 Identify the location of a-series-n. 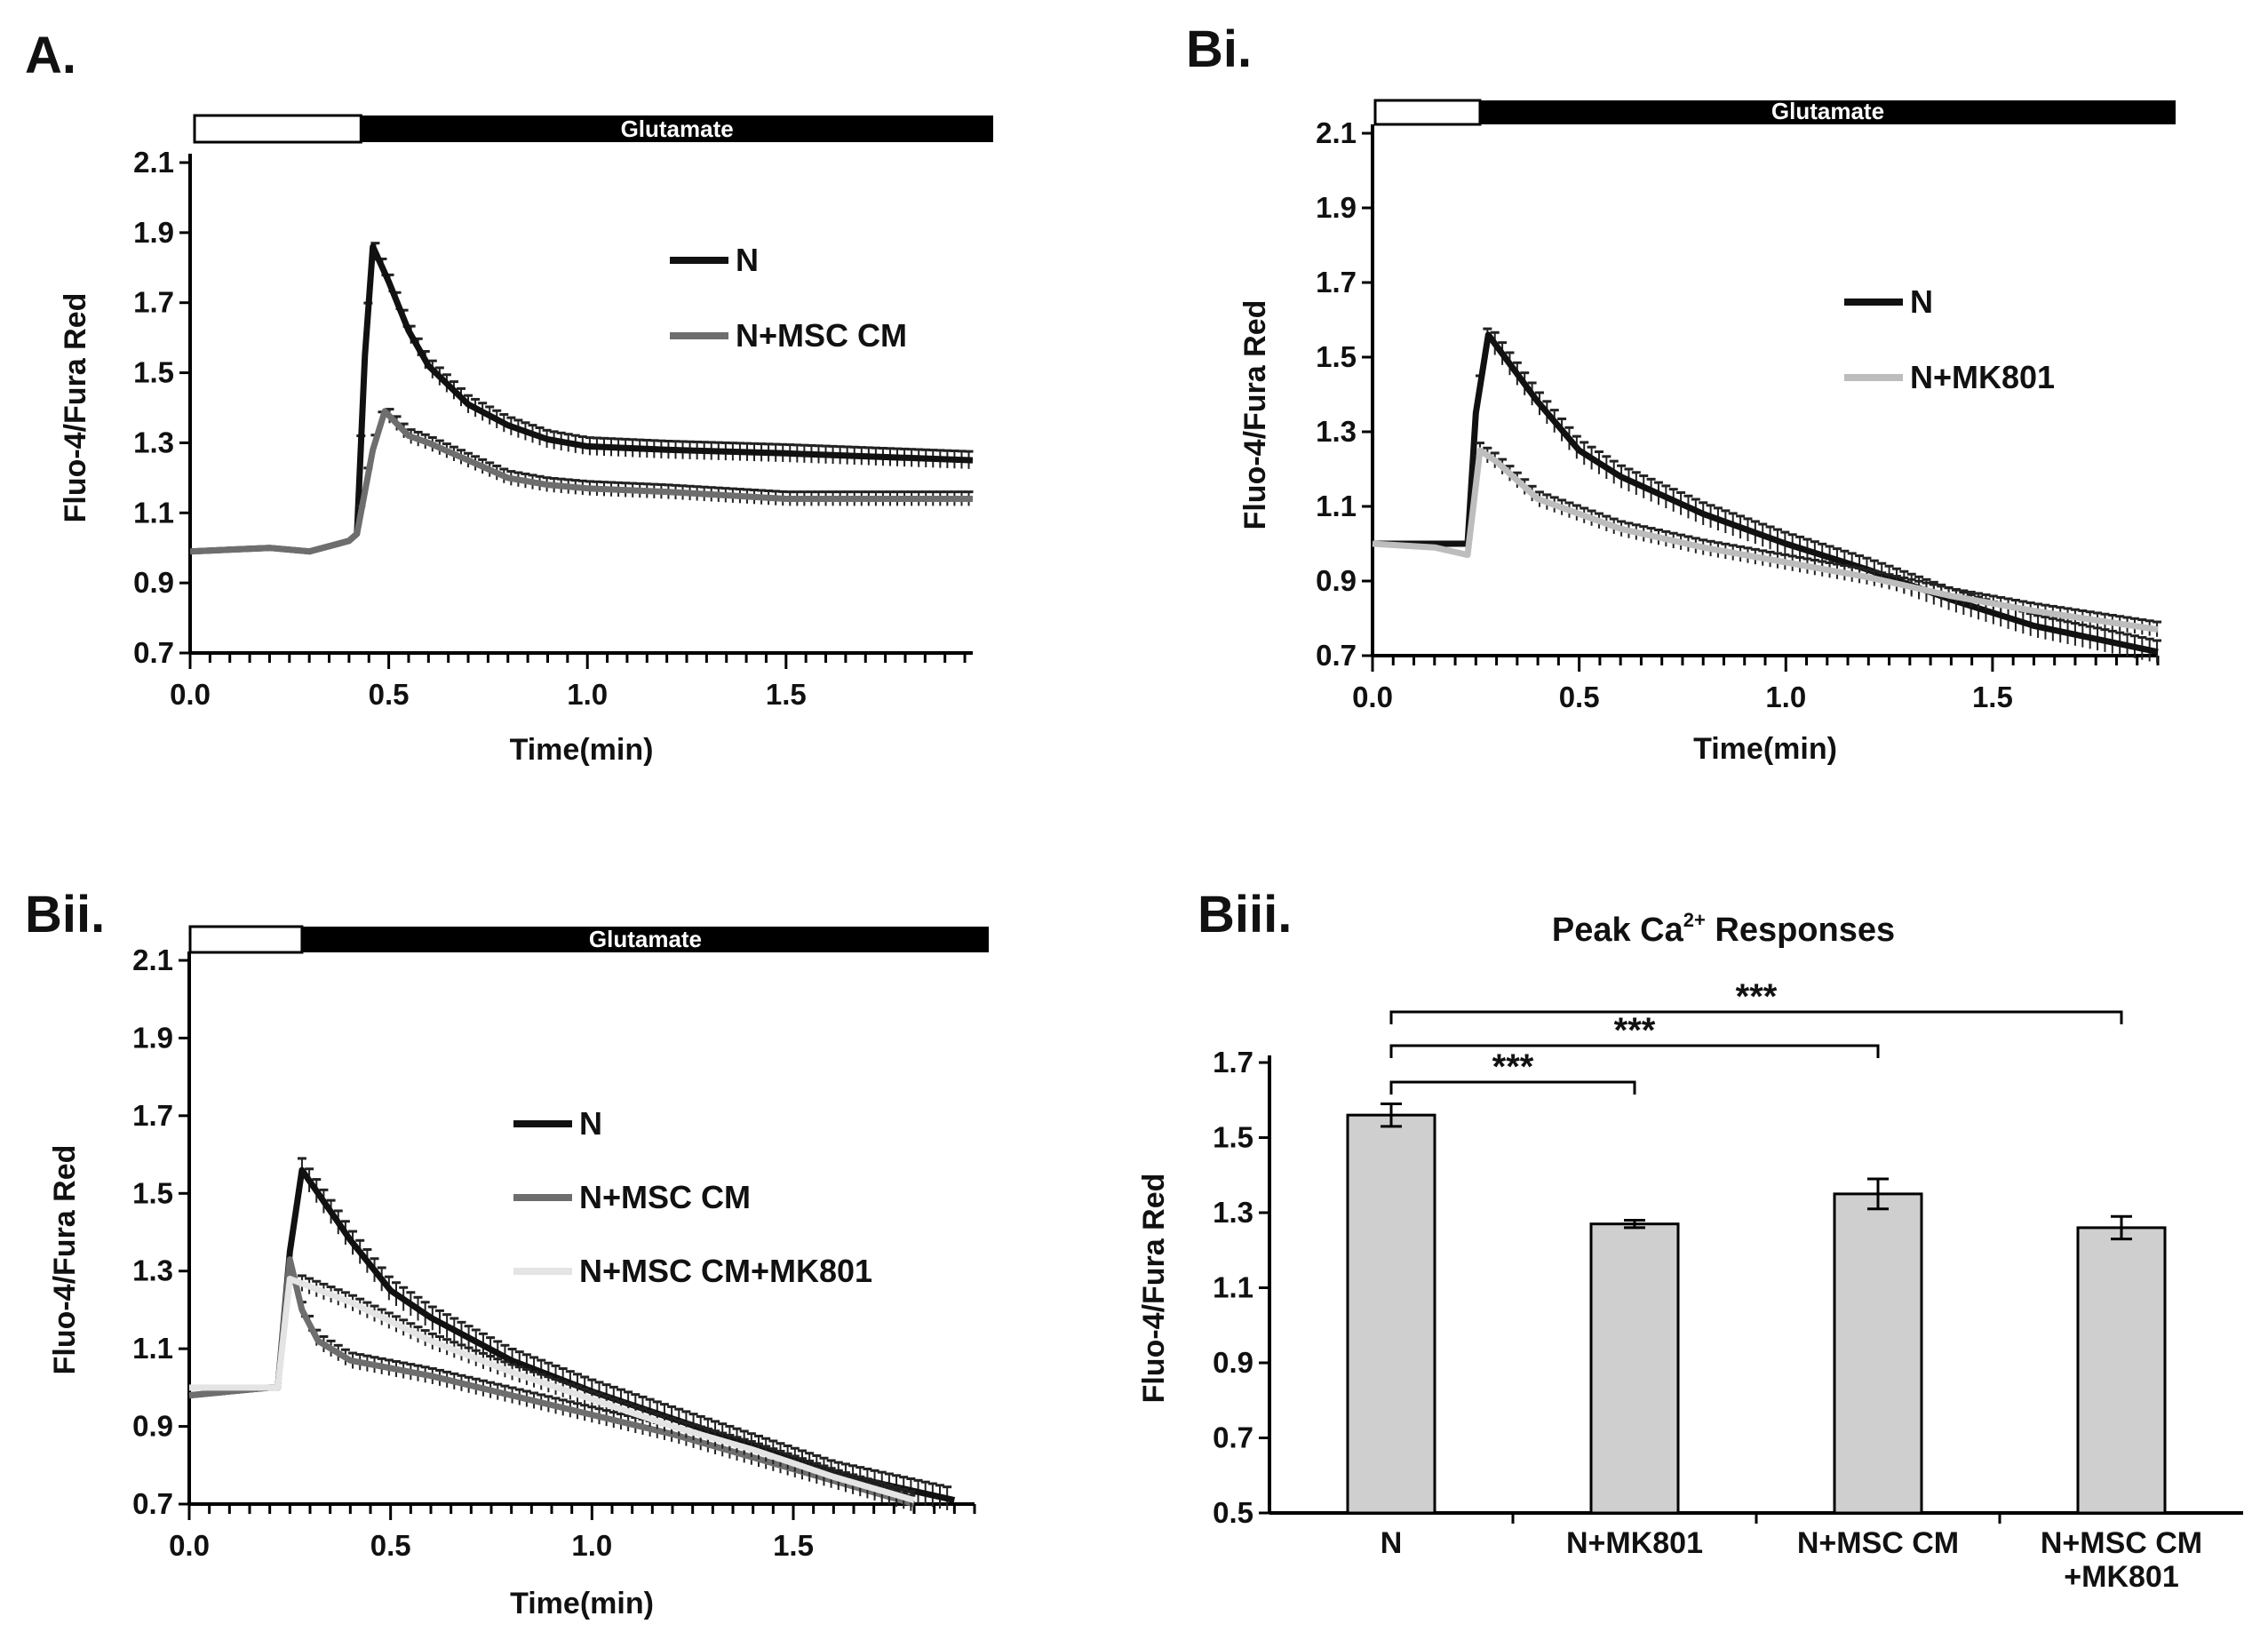
(581, 399).